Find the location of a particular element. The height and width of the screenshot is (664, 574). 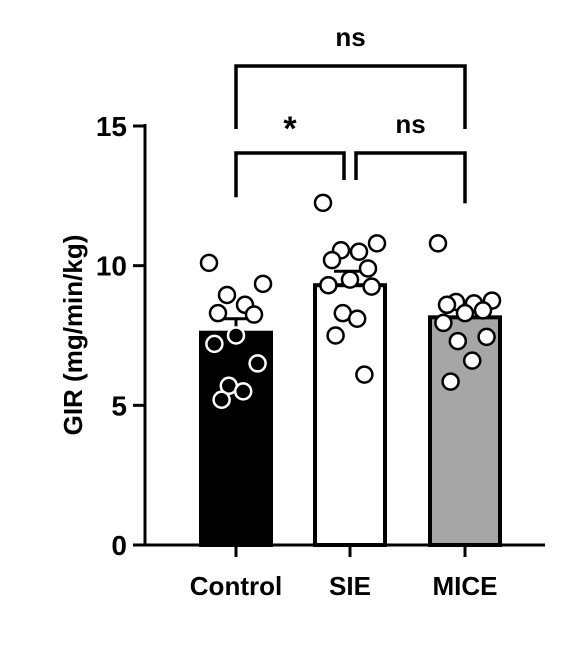

y-tick-label: 15 is located at coordinates (111, 126).